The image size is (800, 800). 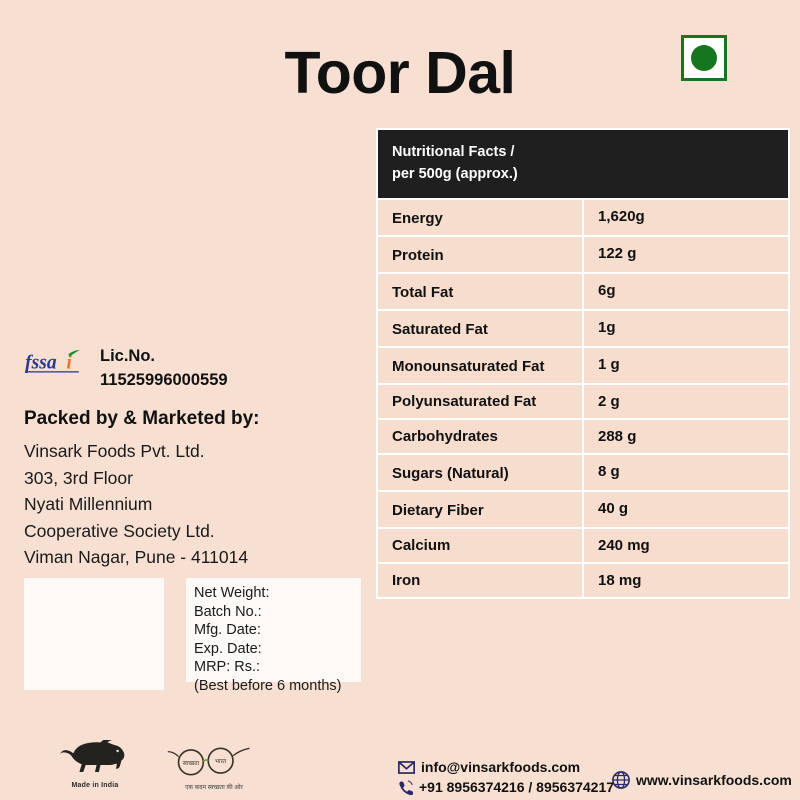 I want to click on nutrition-value: 288 g, so click(x=686, y=436).